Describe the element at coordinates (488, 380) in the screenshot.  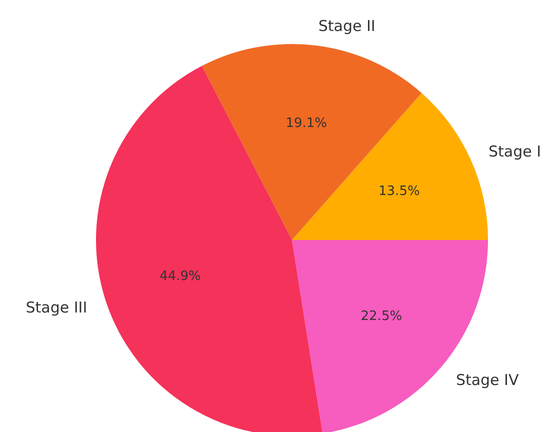
I see `slice-label: Stage IV` at that location.